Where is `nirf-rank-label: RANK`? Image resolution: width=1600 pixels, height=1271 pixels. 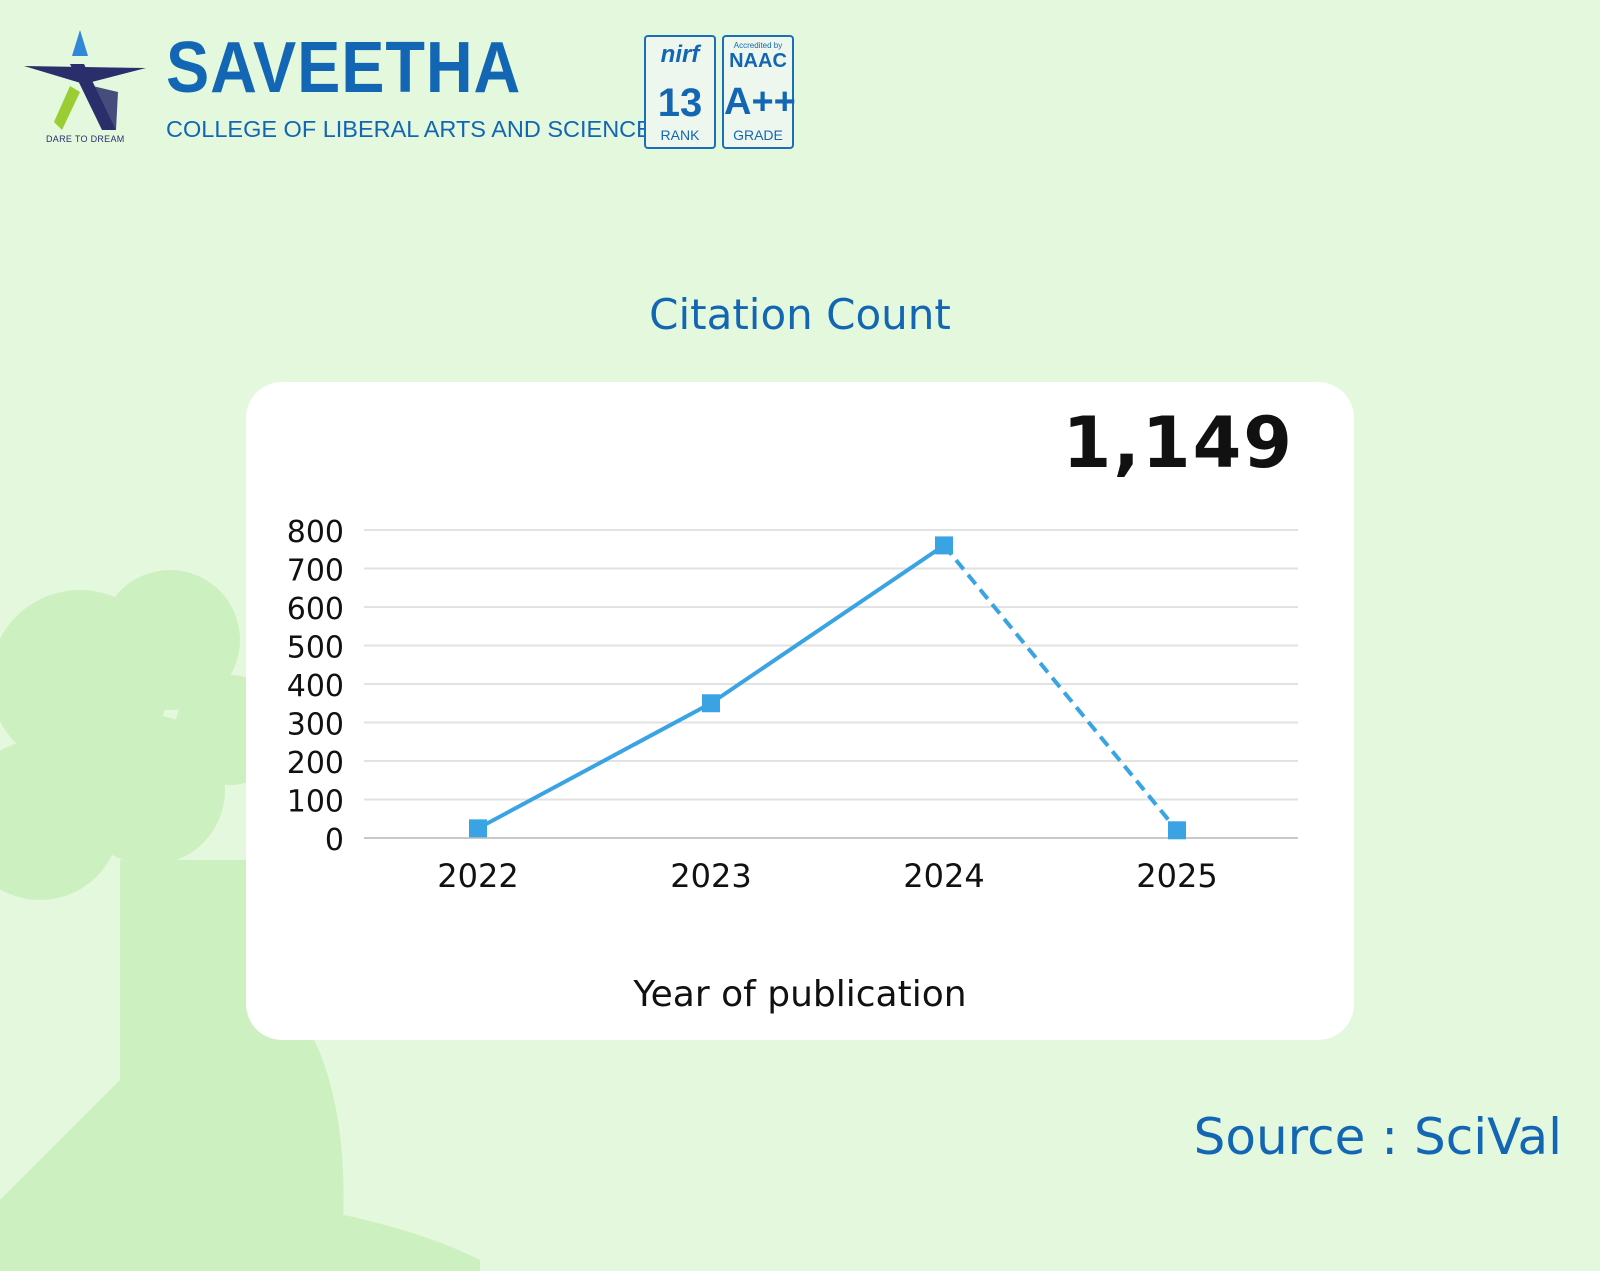 nirf-rank-label: RANK is located at coordinates (680, 135).